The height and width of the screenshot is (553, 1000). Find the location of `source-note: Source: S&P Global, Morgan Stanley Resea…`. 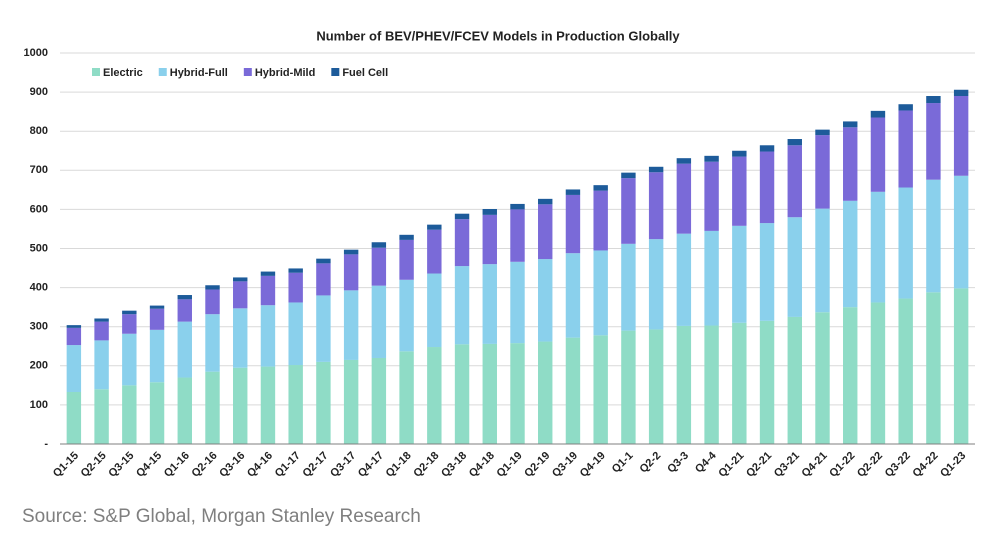

source-note: Source: S&P Global, Morgan Stanley Resea… is located at coordinates (221, 516).